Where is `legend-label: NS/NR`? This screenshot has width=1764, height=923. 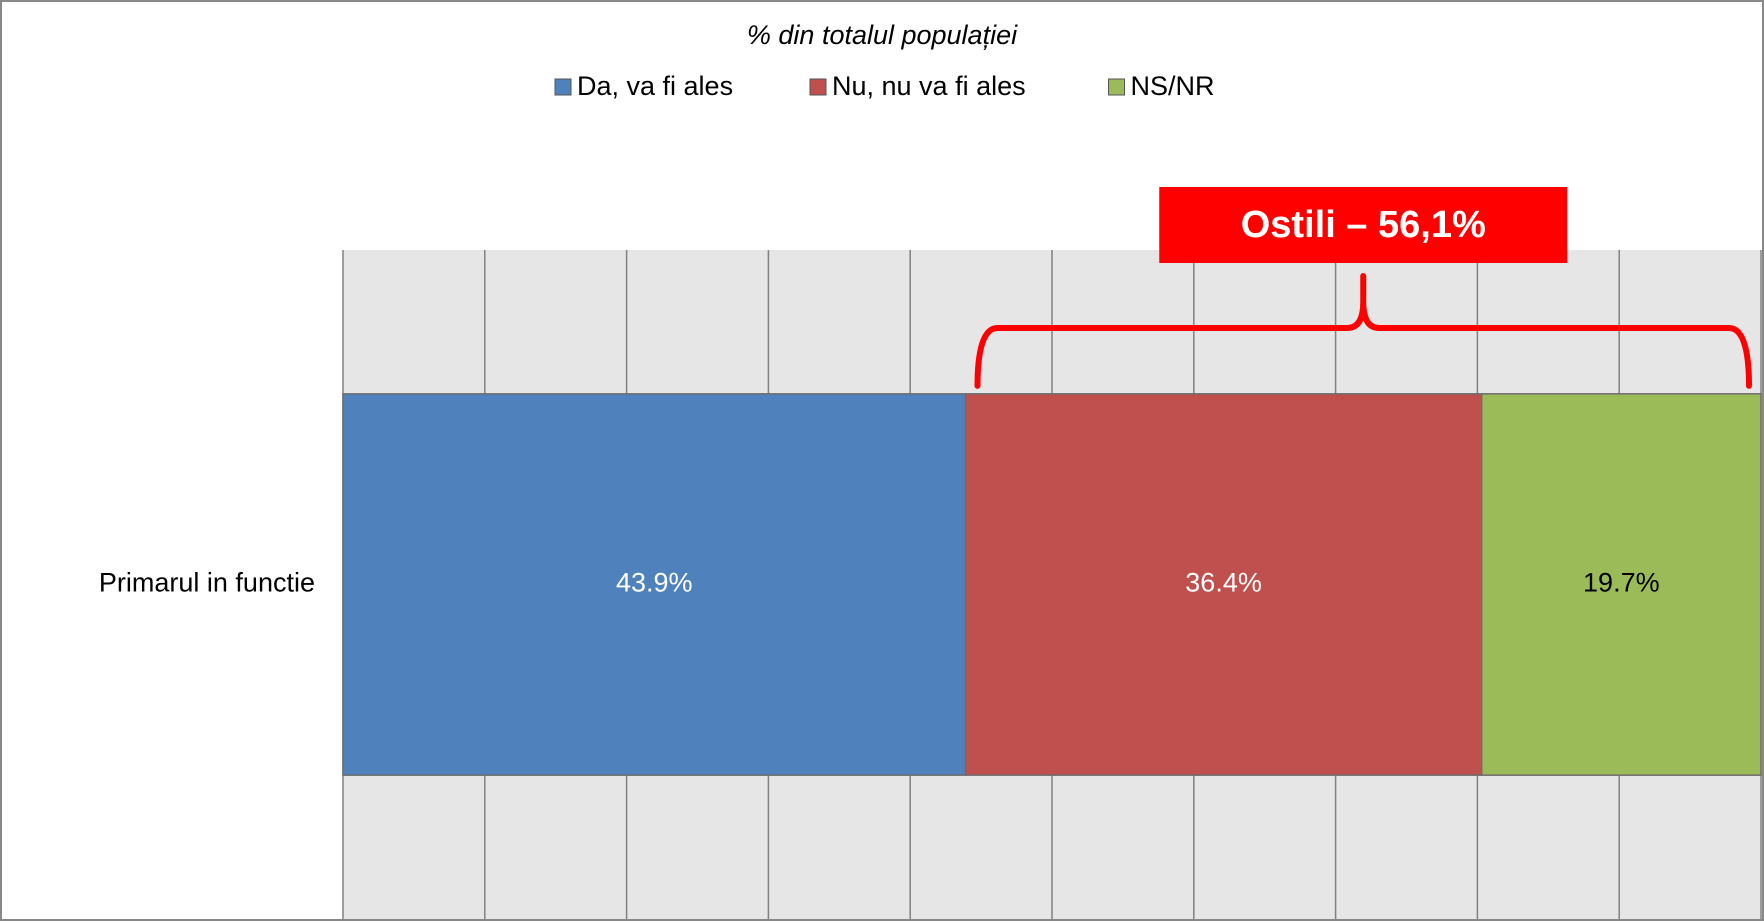
legend-label: NS/NR is located at coordinates (1173, 86).